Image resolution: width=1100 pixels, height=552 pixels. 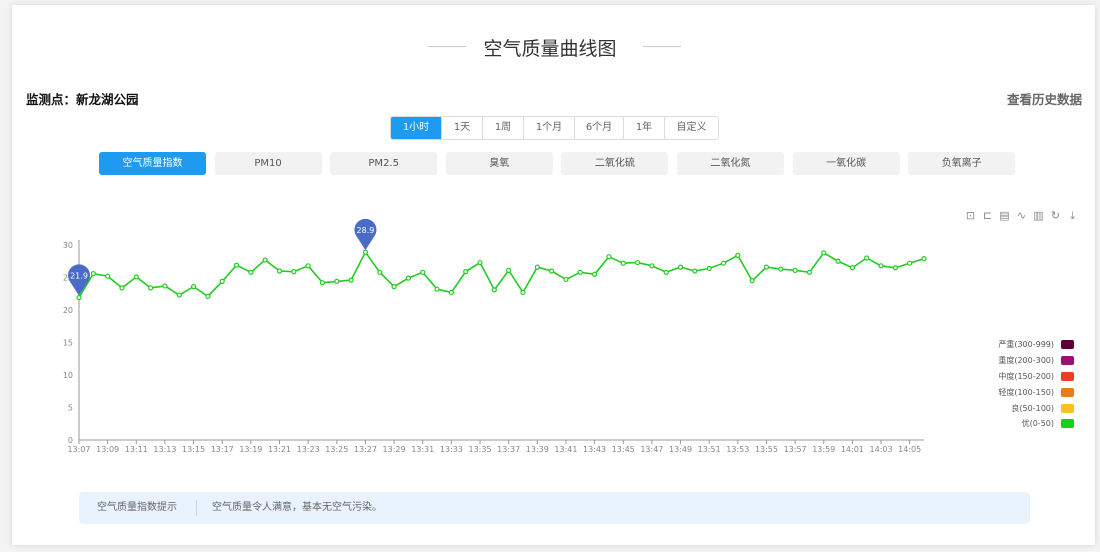 I want to click on x-tick-label: 13:23, so click(x=308, y=449).